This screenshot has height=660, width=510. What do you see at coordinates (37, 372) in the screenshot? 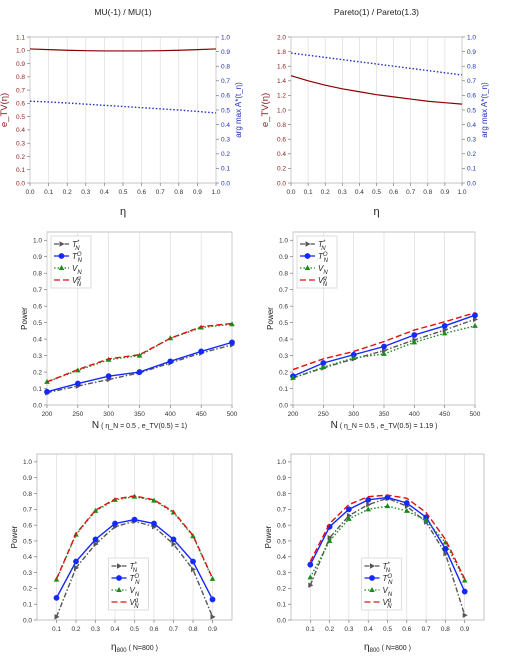
I see `y-tick-label: 0.2` at bounding box center [37, 372].